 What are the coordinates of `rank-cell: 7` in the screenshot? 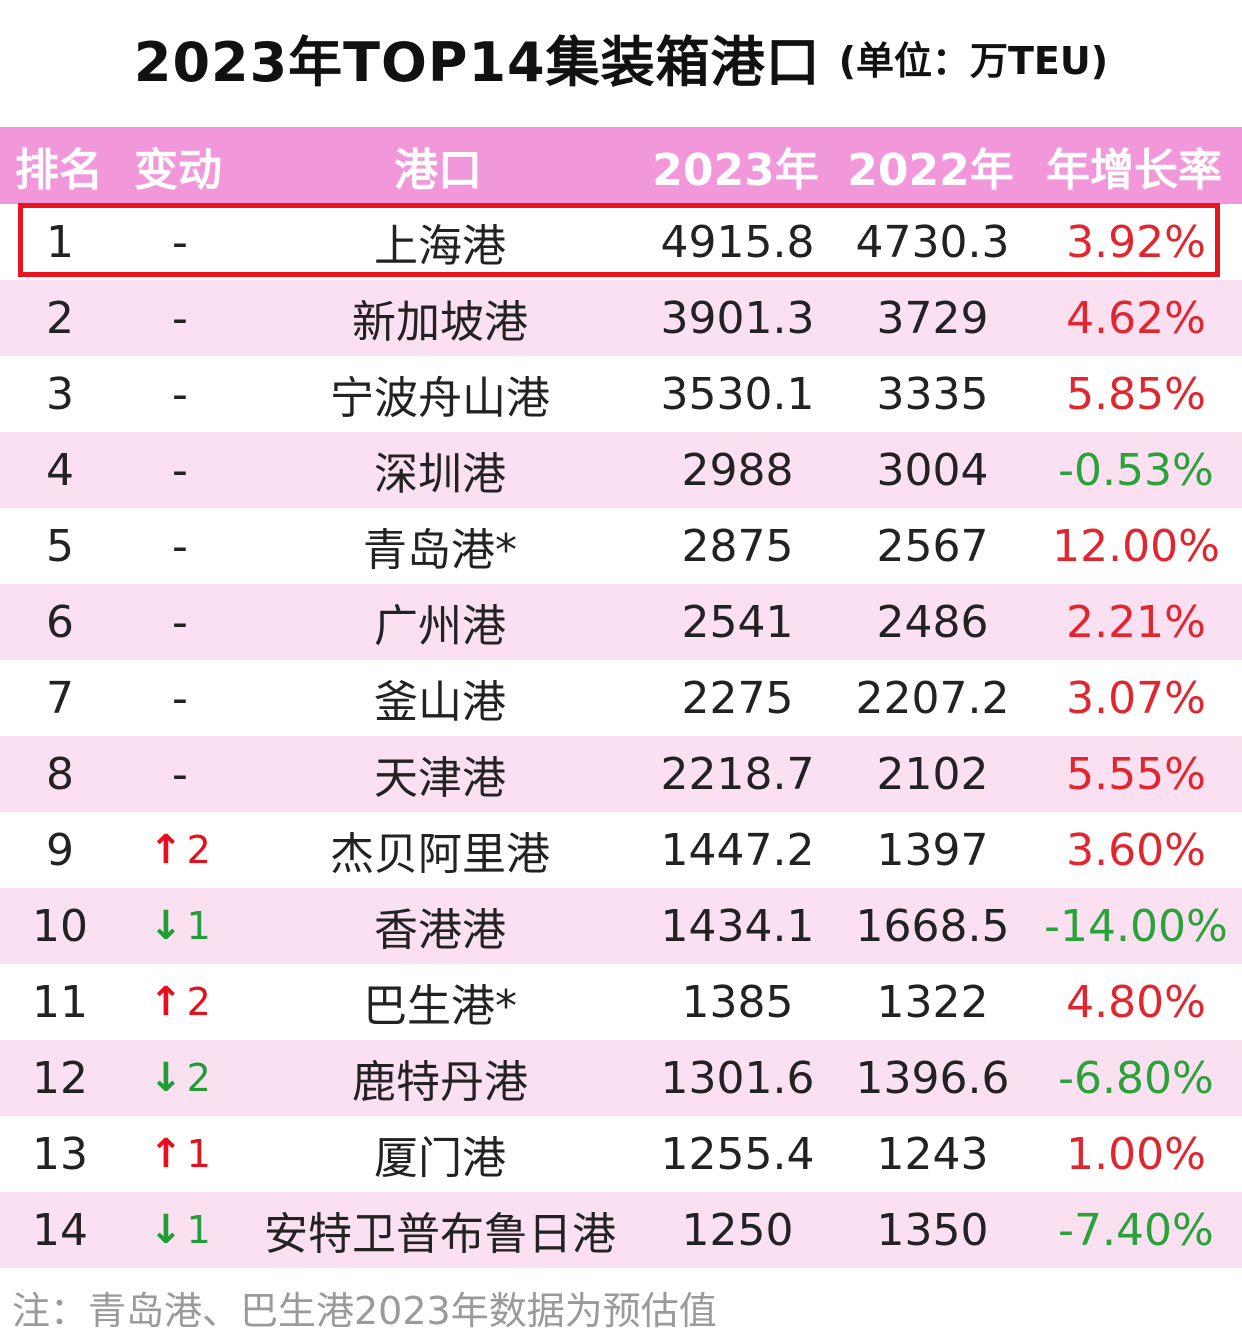 It's located at (60, 698).